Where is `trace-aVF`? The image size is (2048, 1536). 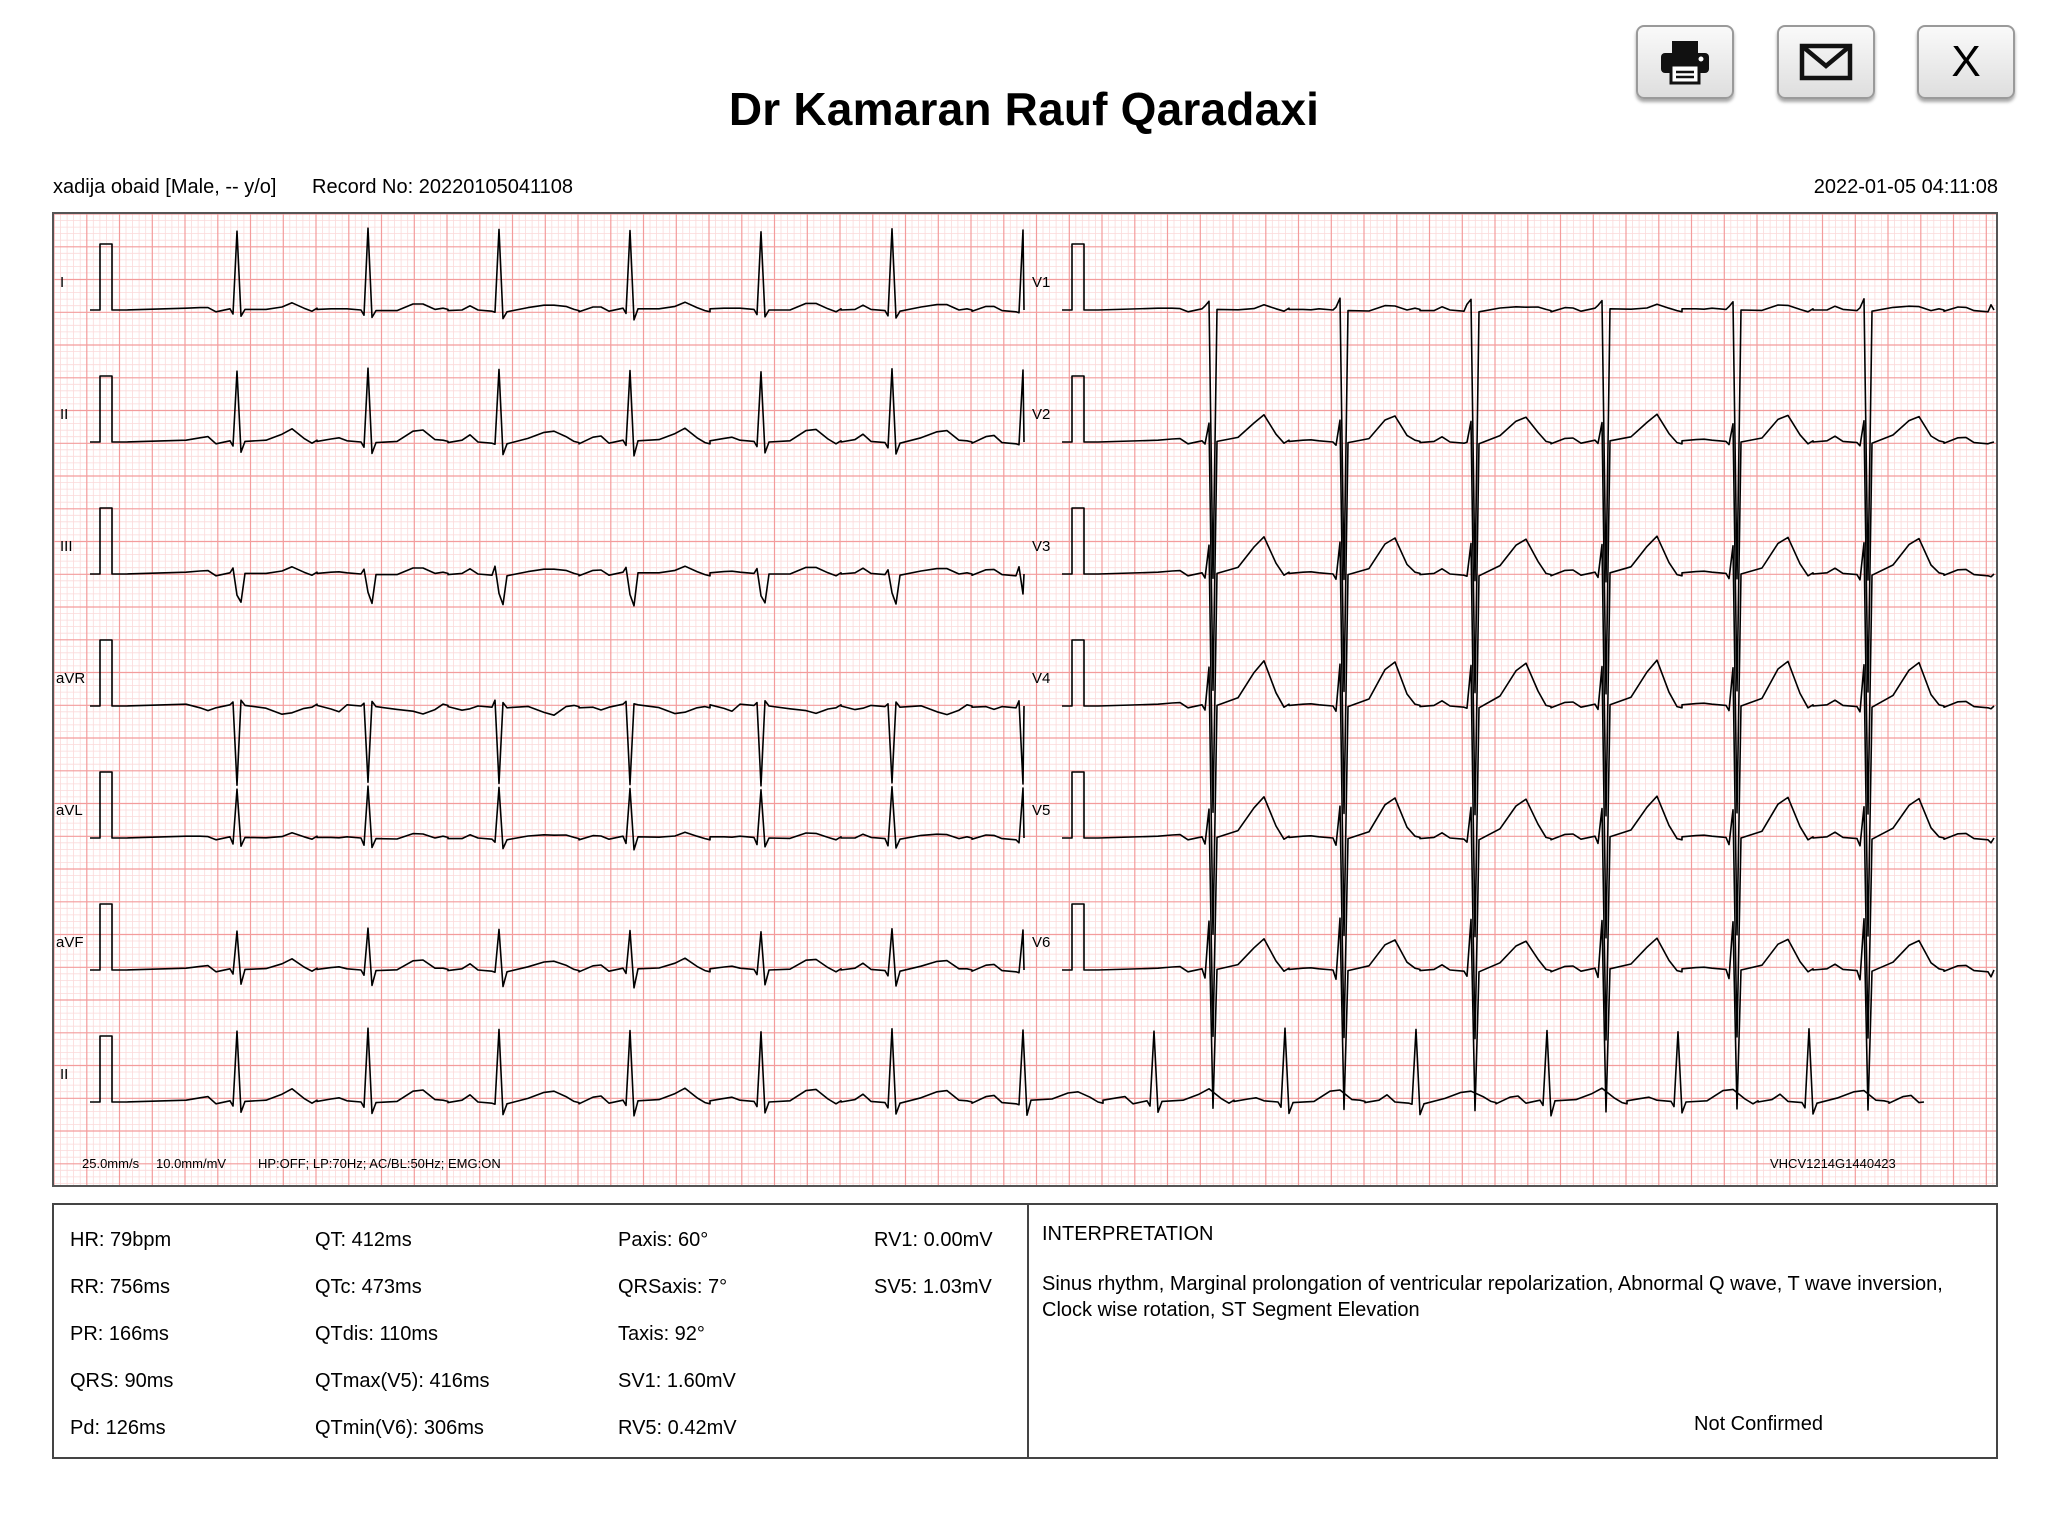 trace-aVF is located at coordinates (557, 946).